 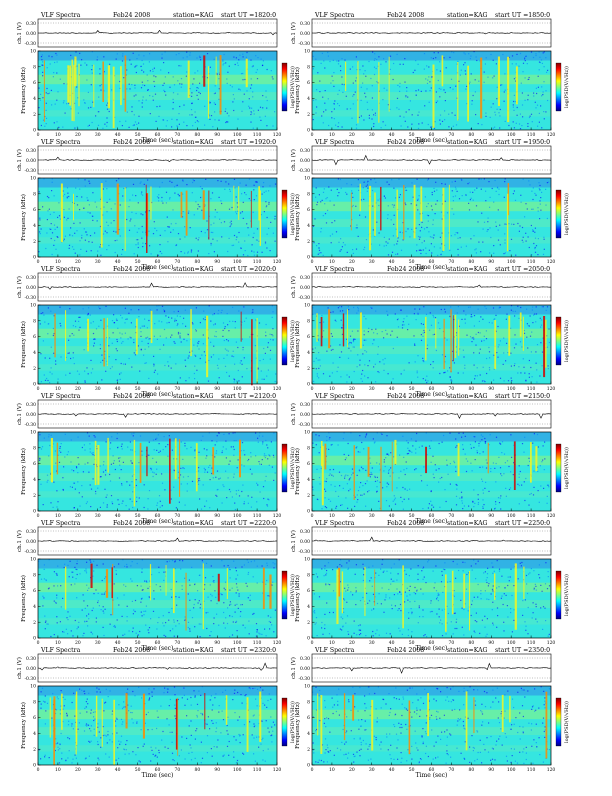 What do you see at coordinates (34, 226) in the screenshot?
I see `y-tick-label: 4` at bounding box center [34, 226].